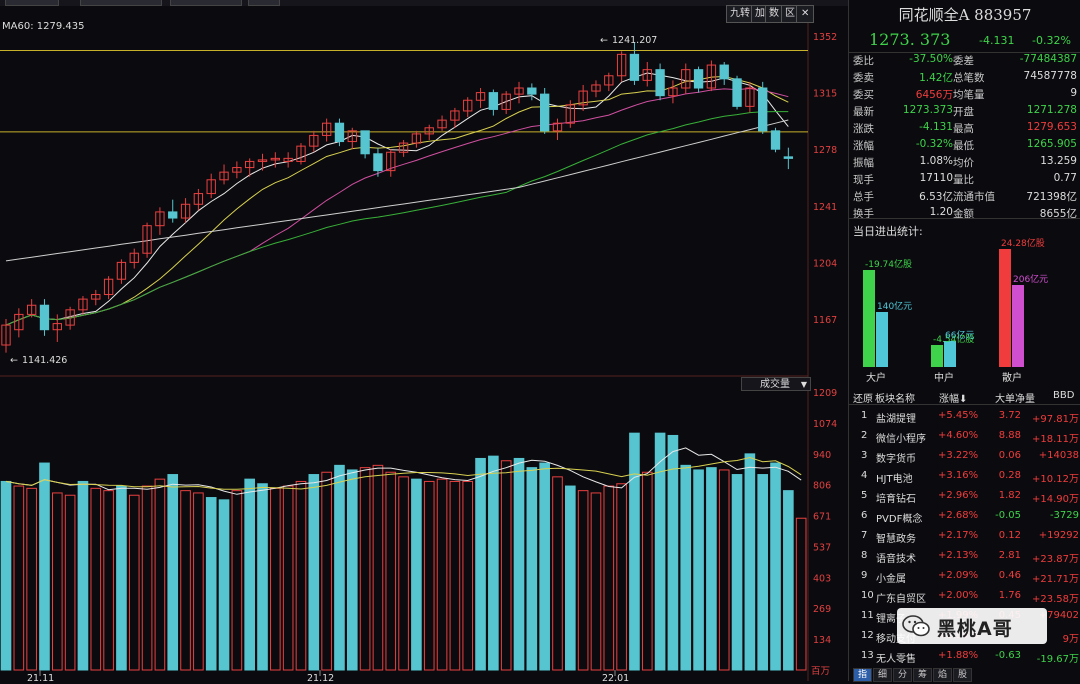 The height and width of the screenshot is (684, 1080). I want to click on bottom-tab: 筹, so click(922, 675).